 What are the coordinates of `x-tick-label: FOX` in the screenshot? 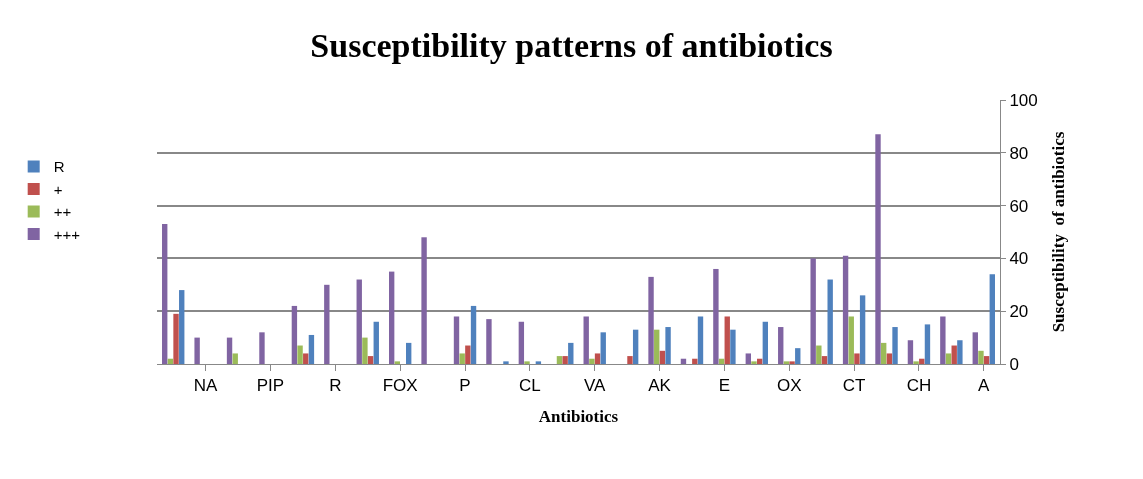 It's located at (400, 386).